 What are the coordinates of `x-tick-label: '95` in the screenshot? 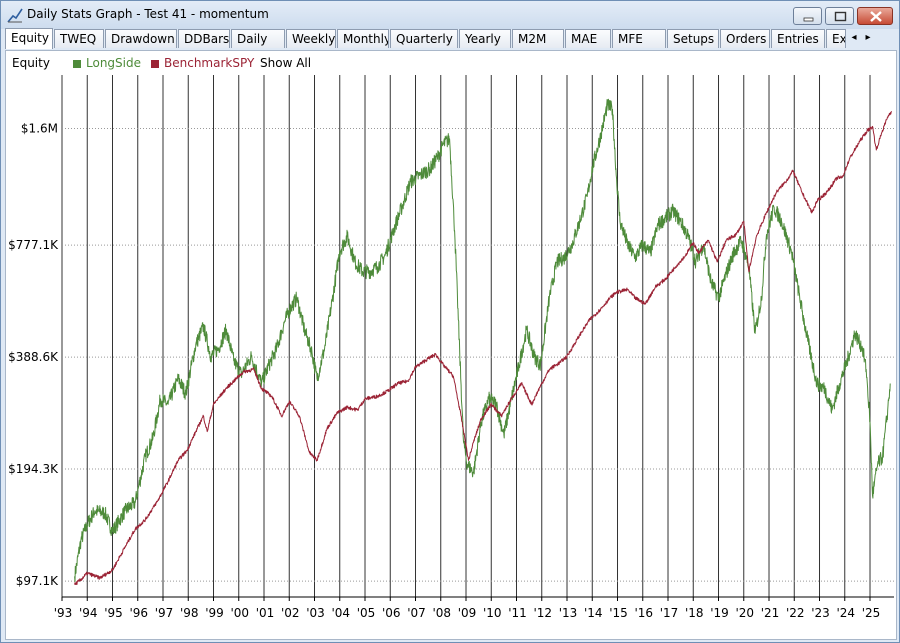 It's located at (113, 613).